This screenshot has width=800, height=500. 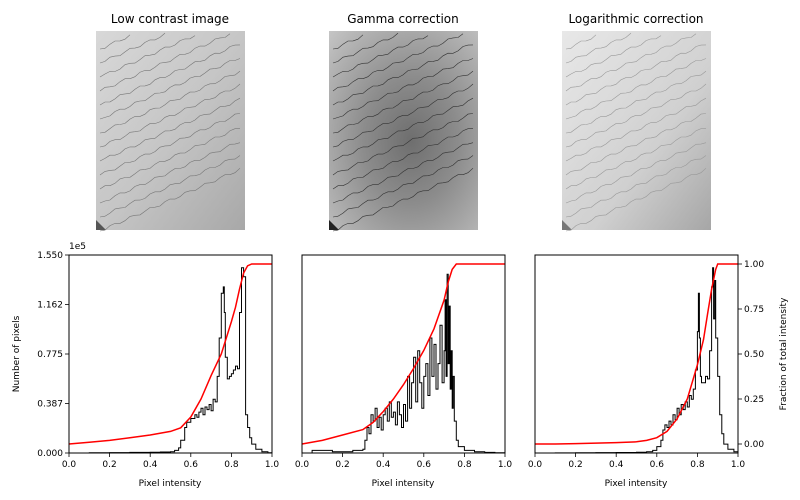 What do you see at coordinates (50, 306) in the screenshot?
I see `y-tick-label: 1.162` at bounding box center [50, 306].